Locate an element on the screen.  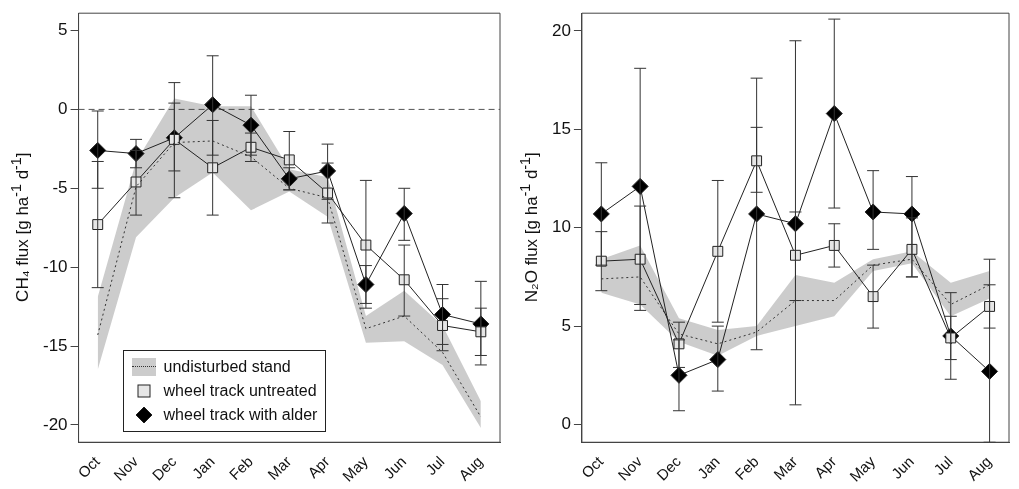
y-tick-label: -5 is located at coordinates (60, 187).